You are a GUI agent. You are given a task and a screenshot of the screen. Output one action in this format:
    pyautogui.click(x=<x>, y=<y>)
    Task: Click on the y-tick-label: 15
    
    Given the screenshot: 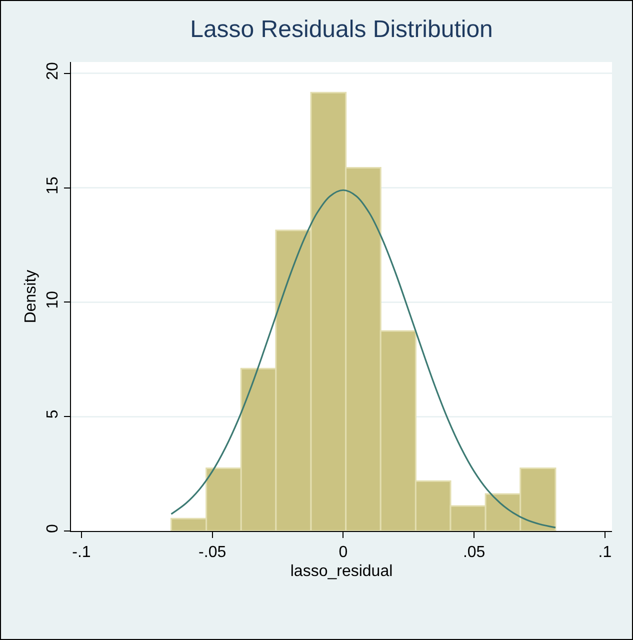 What is the action you would take?
    pyautogui.click(x=53, y=185)
    